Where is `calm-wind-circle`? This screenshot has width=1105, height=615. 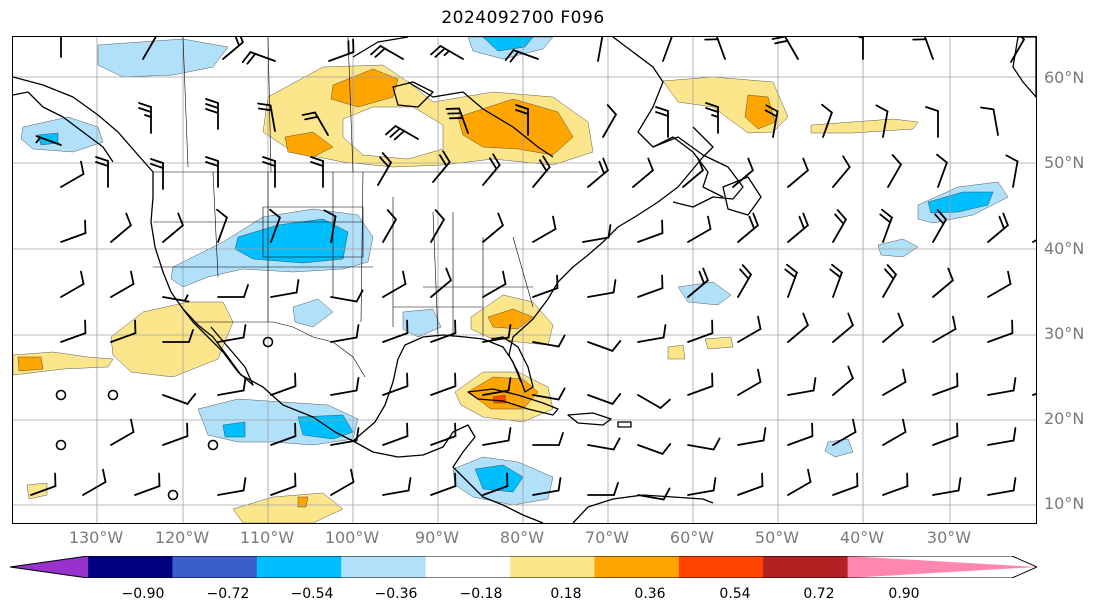
calm-wind-circle is located at coordinates (173, 495).